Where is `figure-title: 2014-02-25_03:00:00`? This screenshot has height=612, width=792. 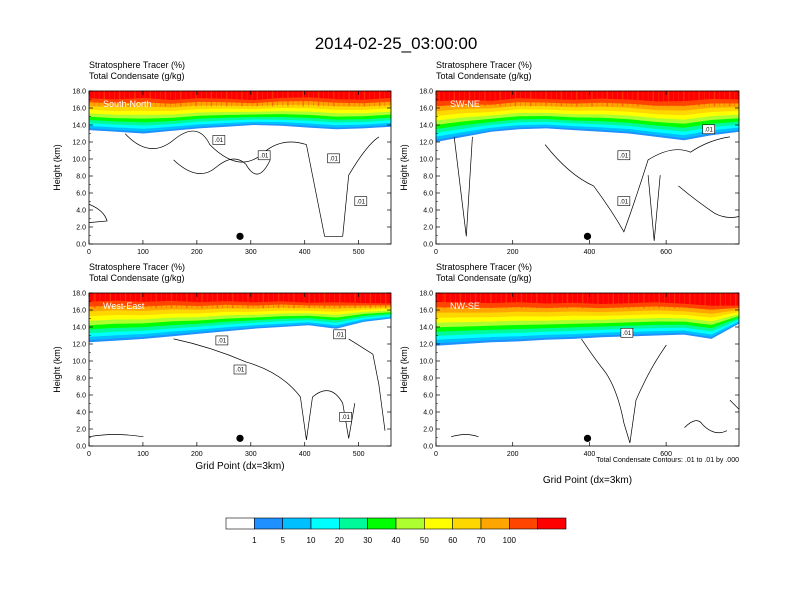 figure-title: 2014-02-25_03:00:00 is located at coordinates (396, 43).